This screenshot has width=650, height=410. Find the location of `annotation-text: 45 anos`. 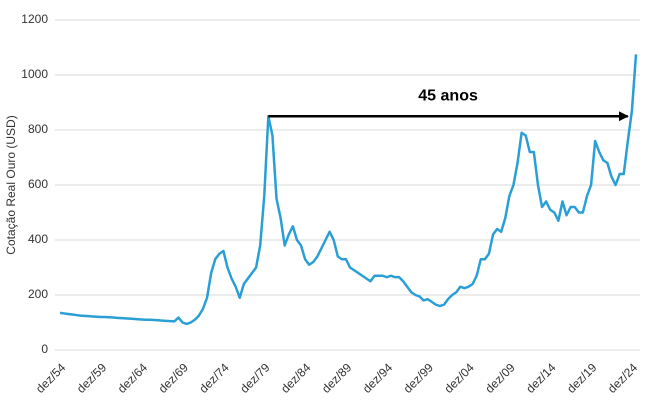

annotation-text: 45 anos is located at coordinates (448, 95).